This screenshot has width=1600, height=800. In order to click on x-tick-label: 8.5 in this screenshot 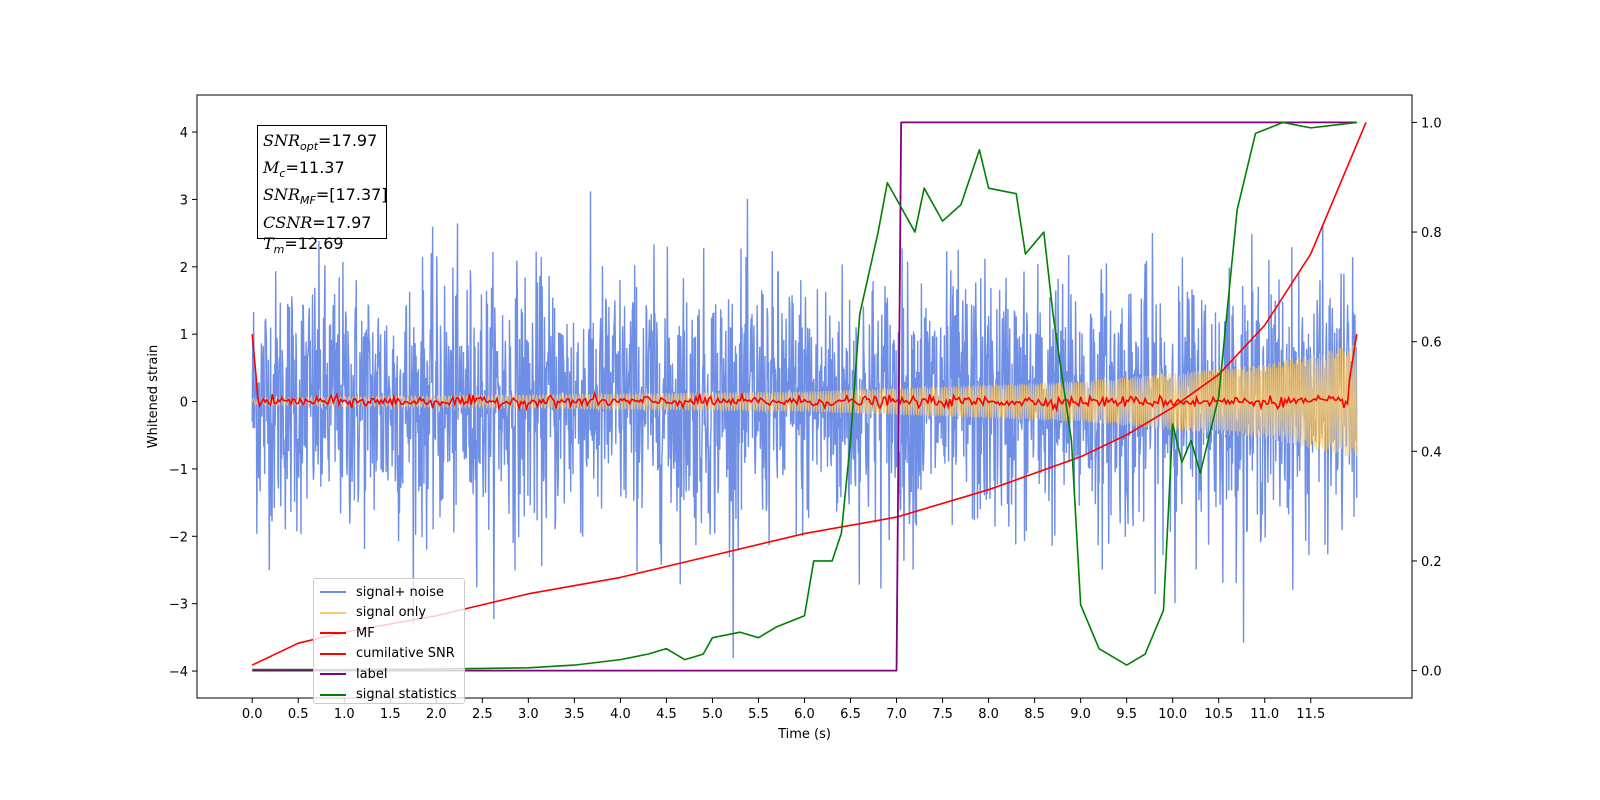, I will do `click(1034, 714)`.